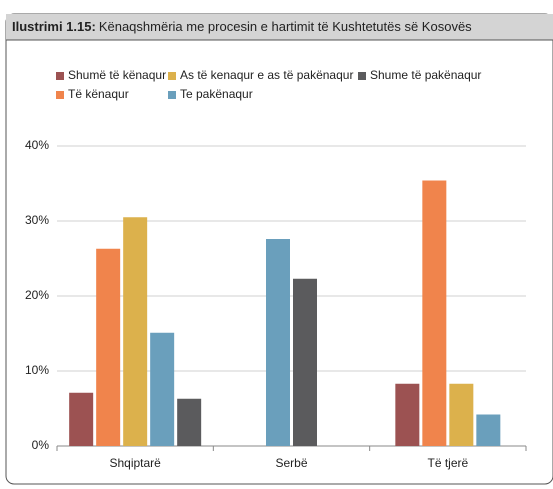 The image size is (553, 489). What do you see at coordinates (291, 463) in the screenshot?
I see `x-tick-label: Serbë` at bounding box center [291, 463].